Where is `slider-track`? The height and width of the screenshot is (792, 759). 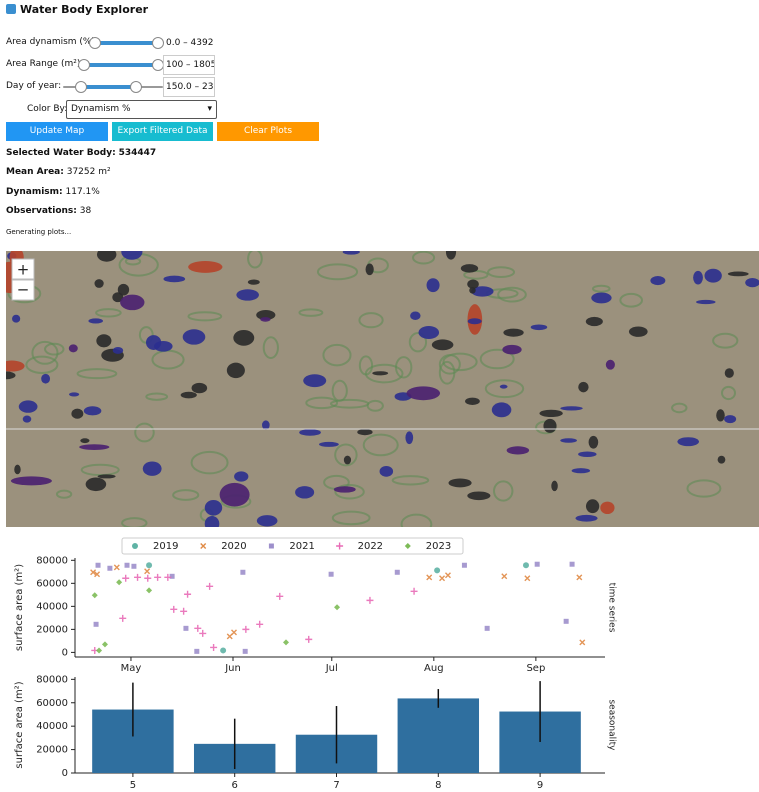 slider-track is located at coordinates (120, 65).